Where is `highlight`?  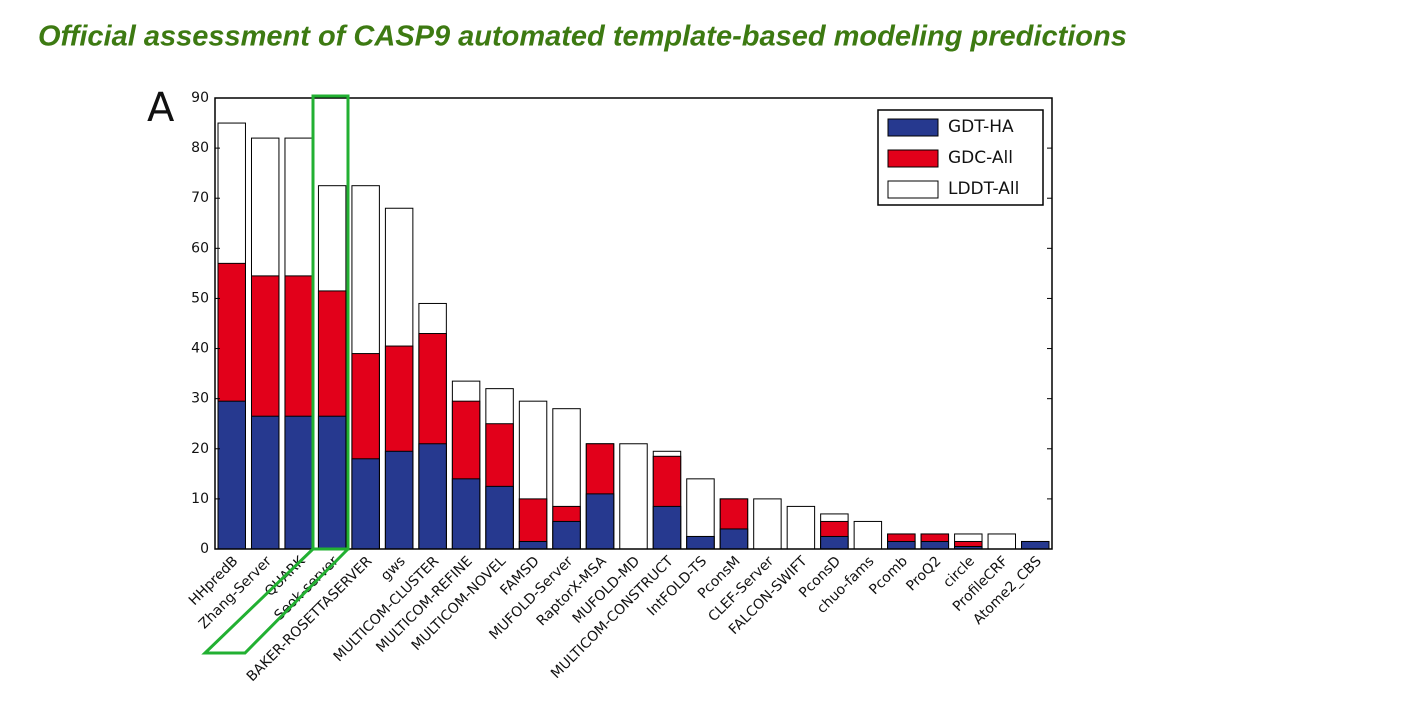
highlight is located at coordinates (275, 374).